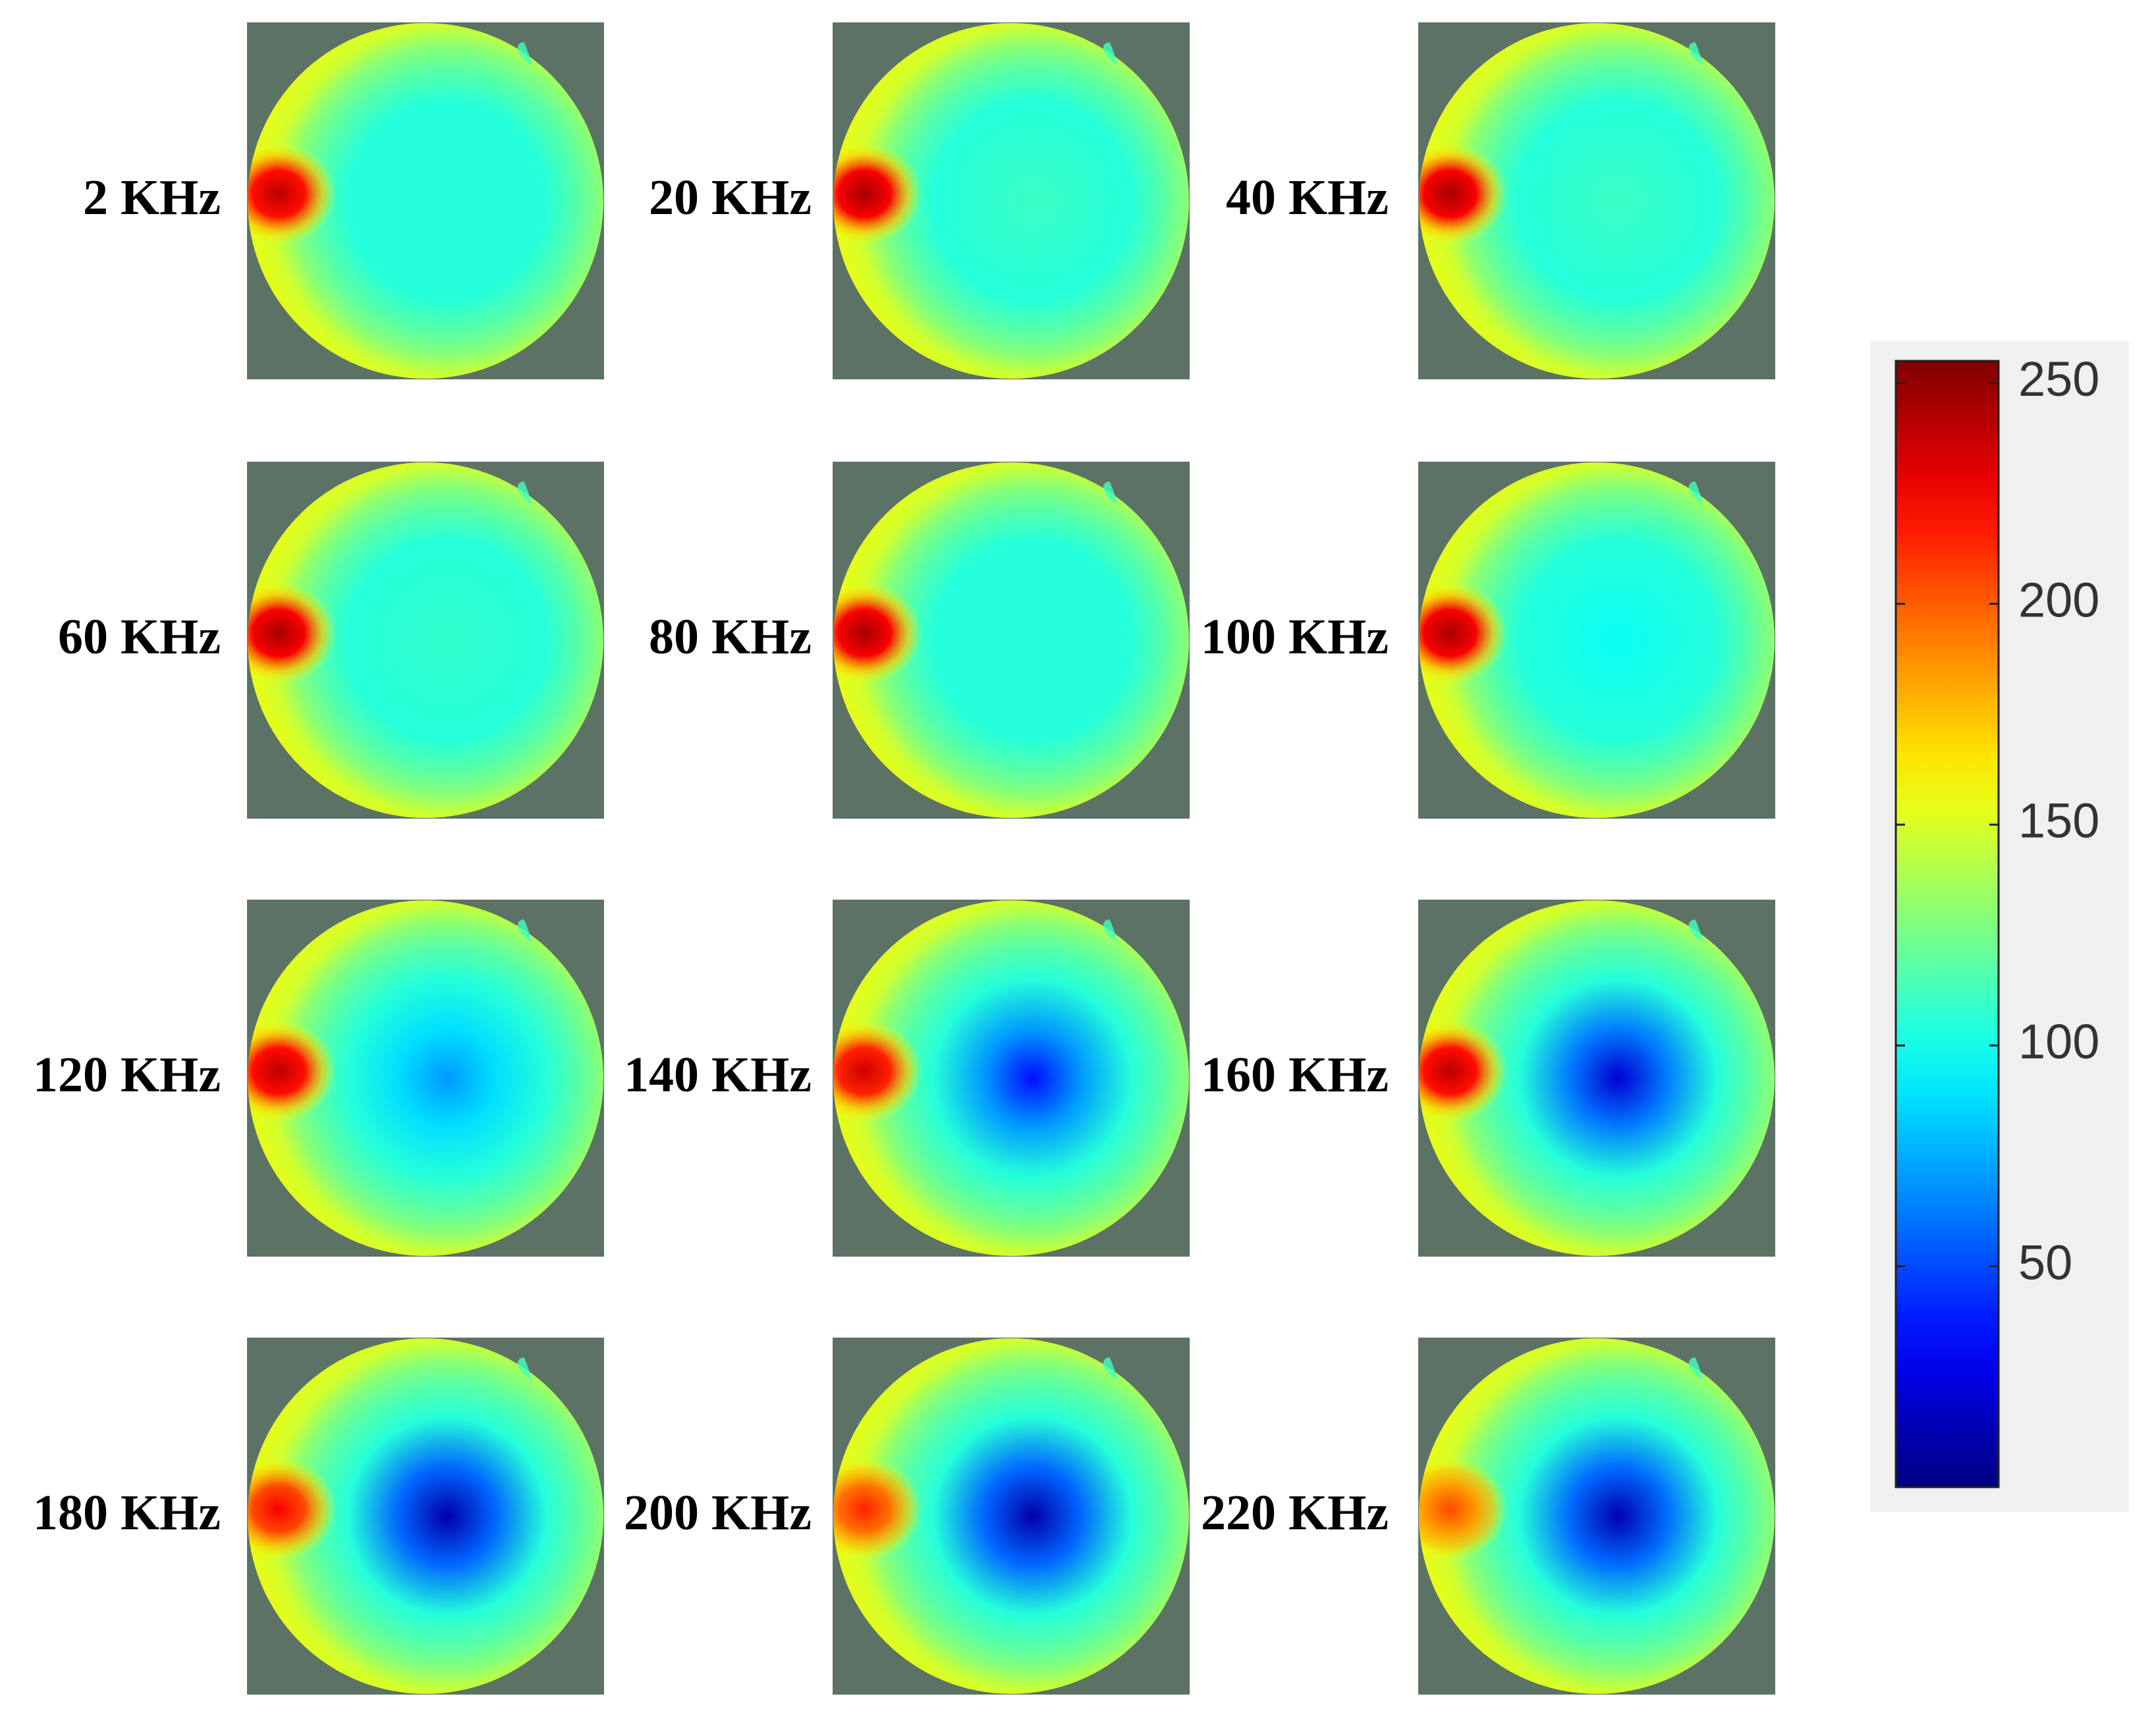  Describe the element at coordinates (2058, 379) in the screenshot. I see `colorbar-tick-label: 250` at that location.